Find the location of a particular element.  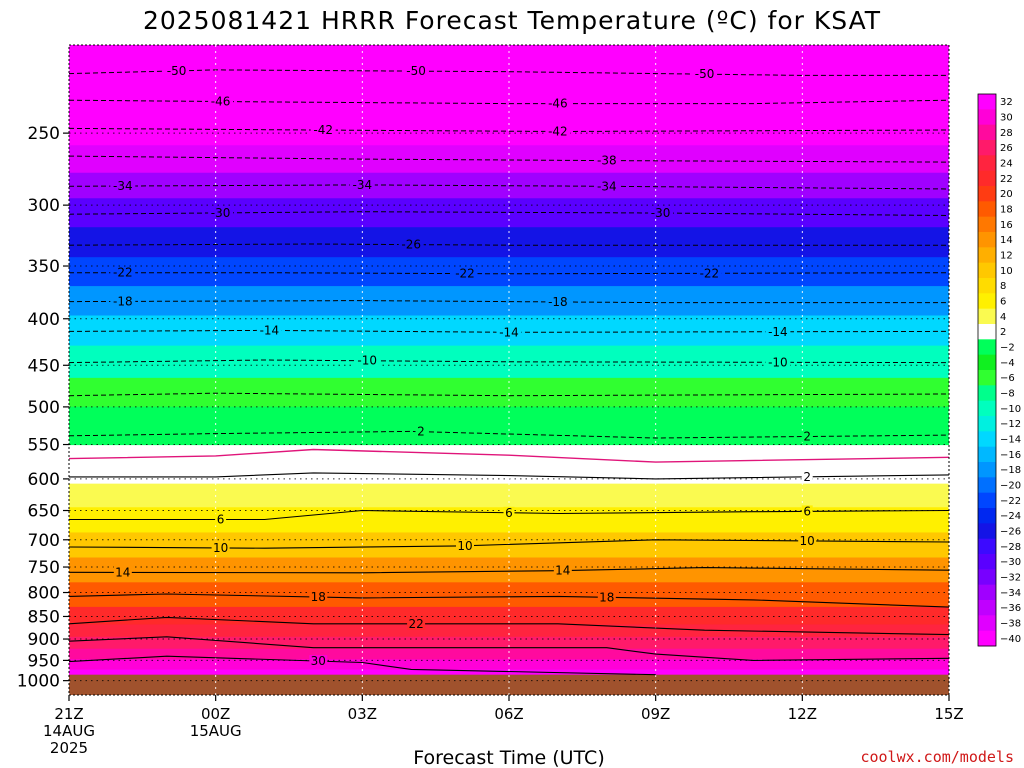

colorbar-label: −6 is located at coordinates (1007, 378).